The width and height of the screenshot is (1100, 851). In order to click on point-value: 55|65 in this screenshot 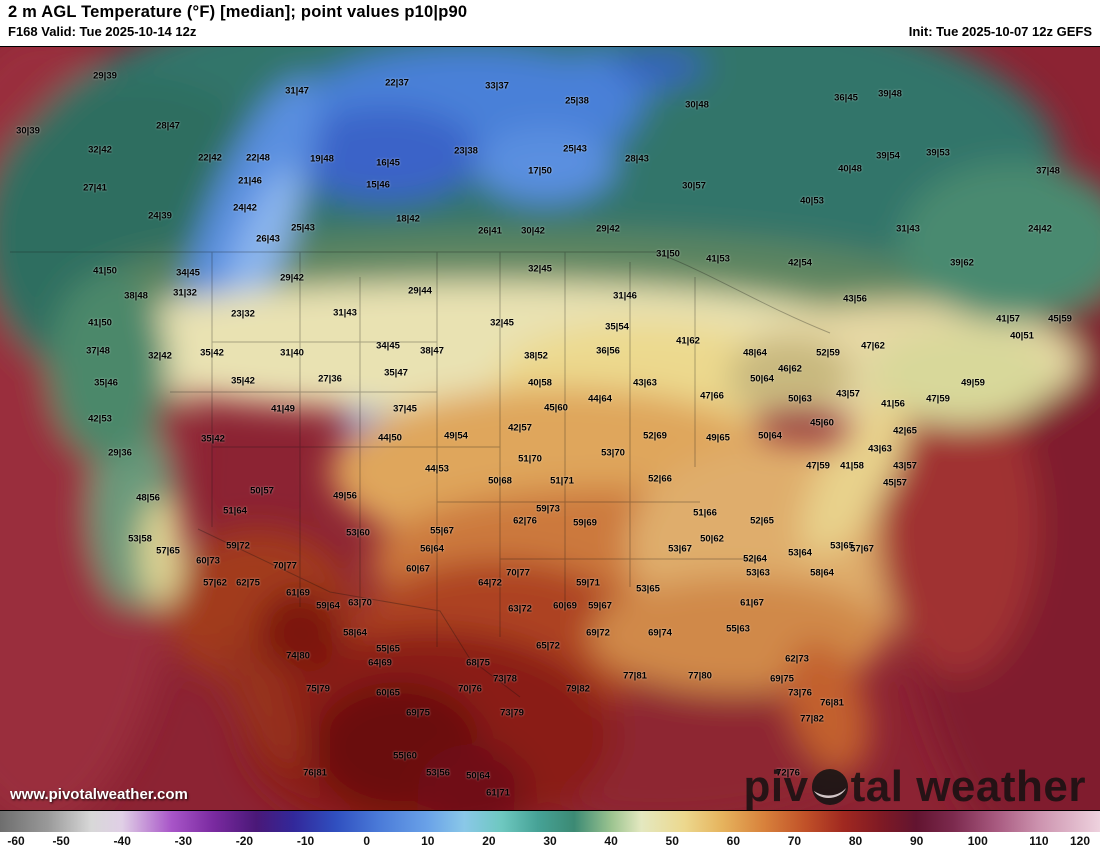, I will do `click(388, 649)`.